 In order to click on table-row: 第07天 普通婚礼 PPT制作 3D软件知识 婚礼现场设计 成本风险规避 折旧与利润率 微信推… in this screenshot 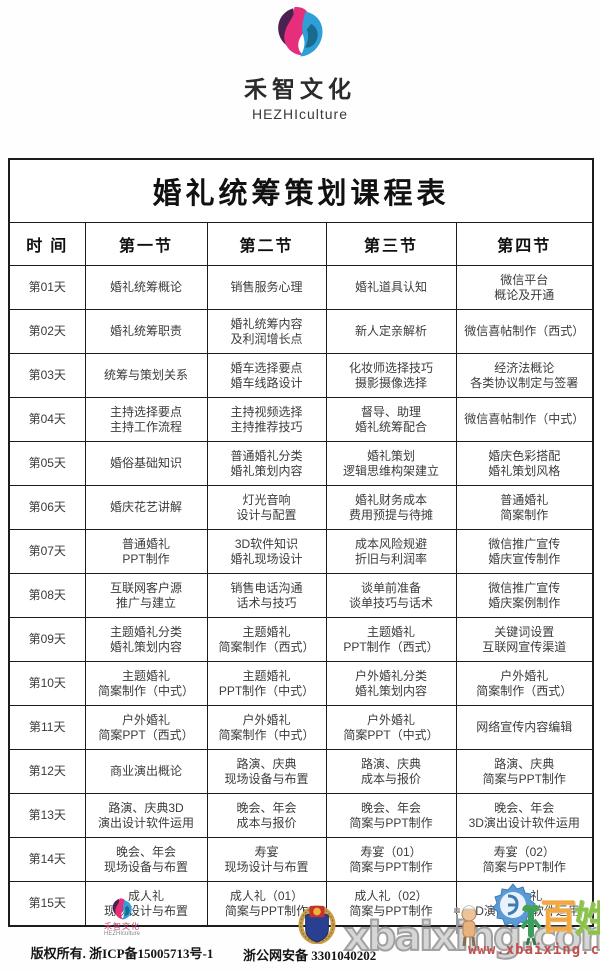, I will do `click(301, 551)`.